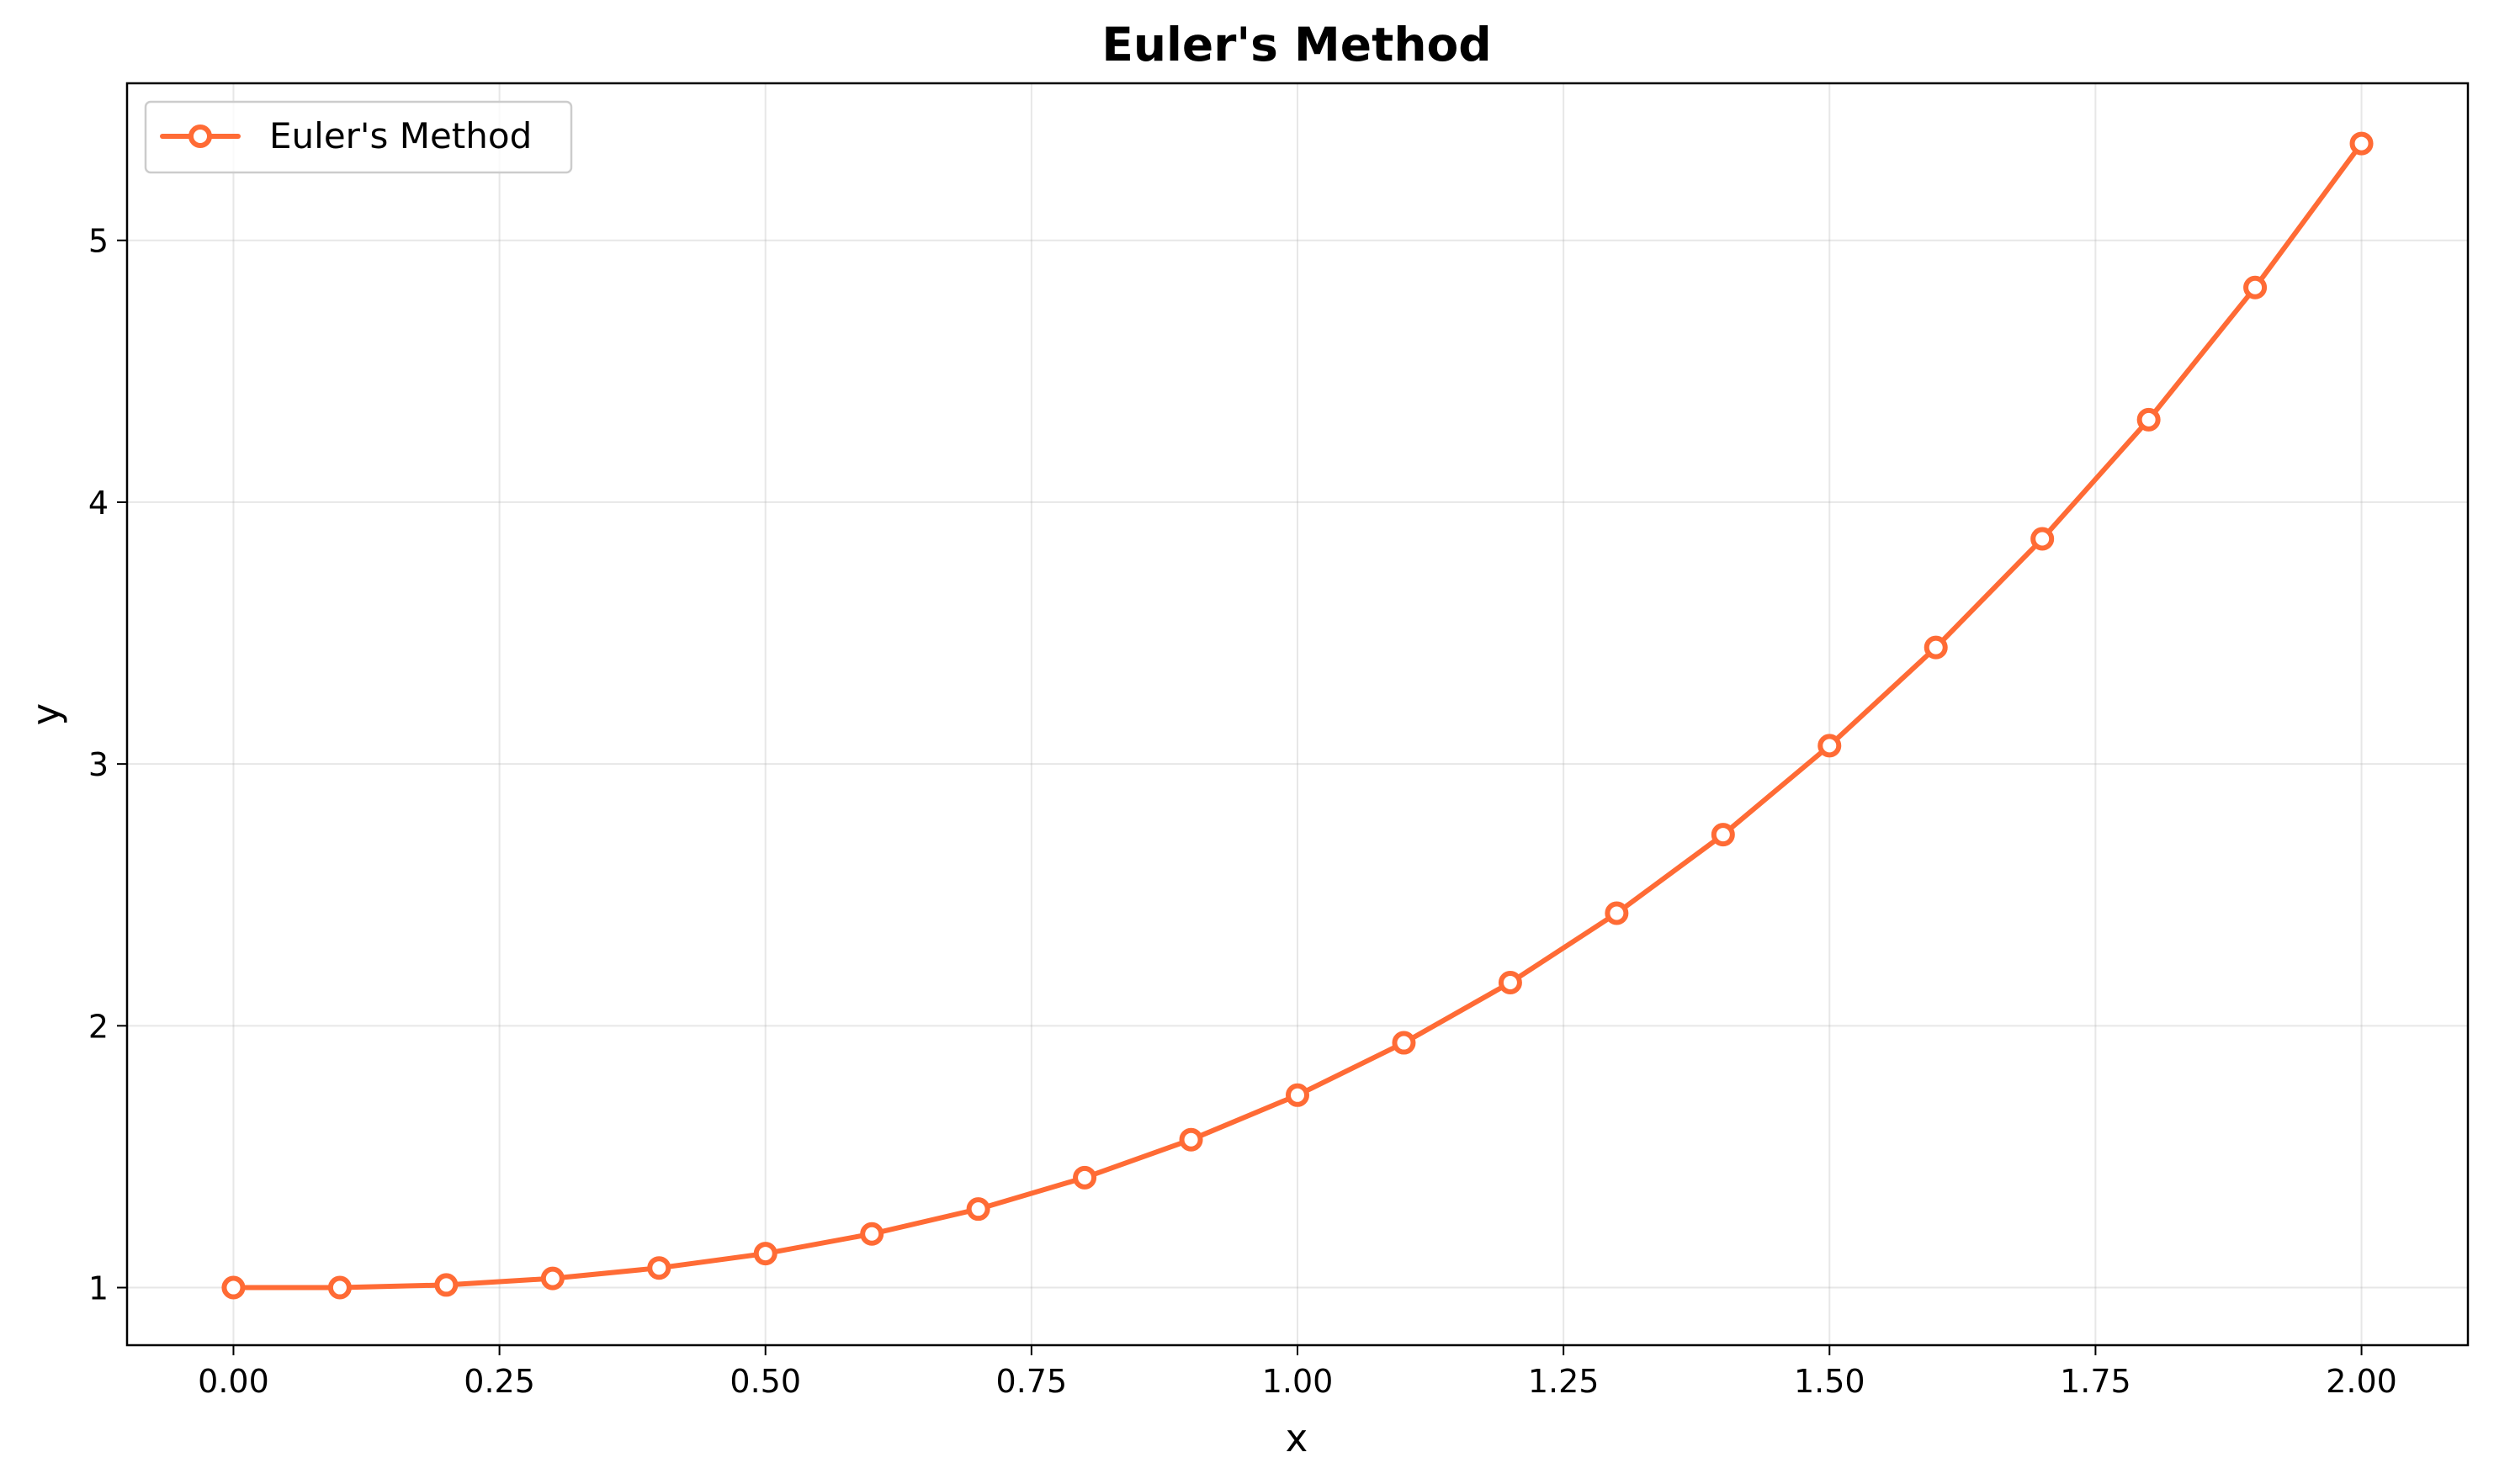 The image size is (2494, 1484). Describe the element at coordinates (99, 1026) in the screenshot. I see `y-tick-label: 2` at that location.